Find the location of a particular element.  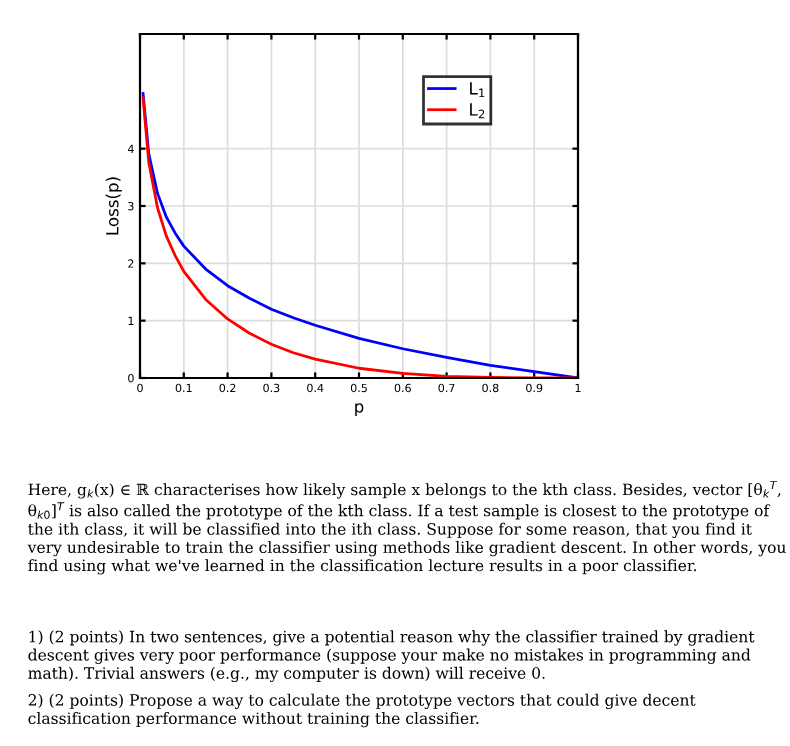

legend-label: L$_{2}$ is located at coordinates (477, 111).